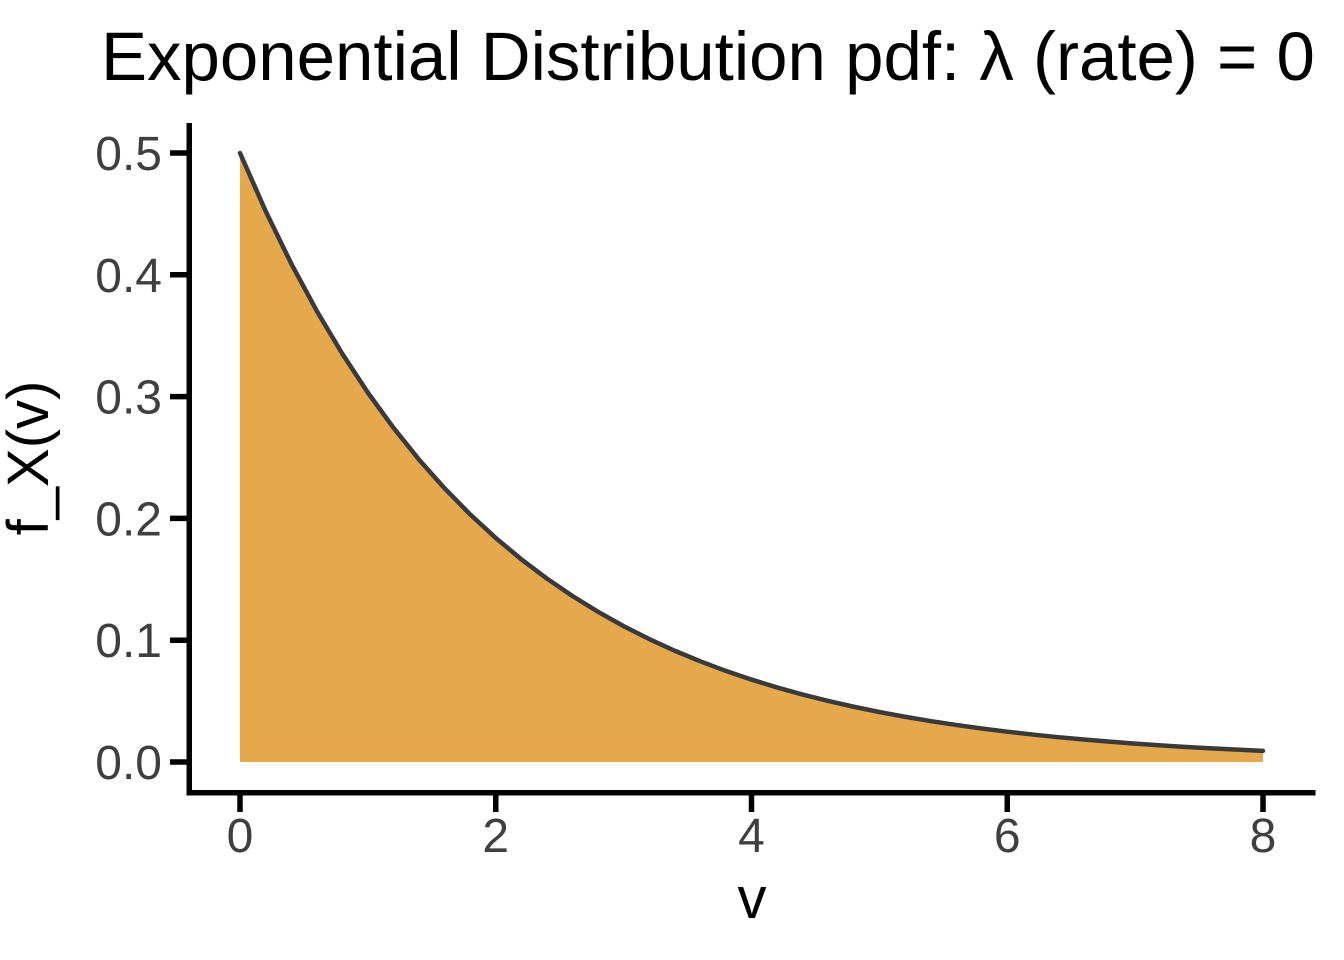 The height and width of the screenshot is (960, 1344). Describe the element at coordinates (189, 459) in the screenshot. I see `y-axis-line` at that location.